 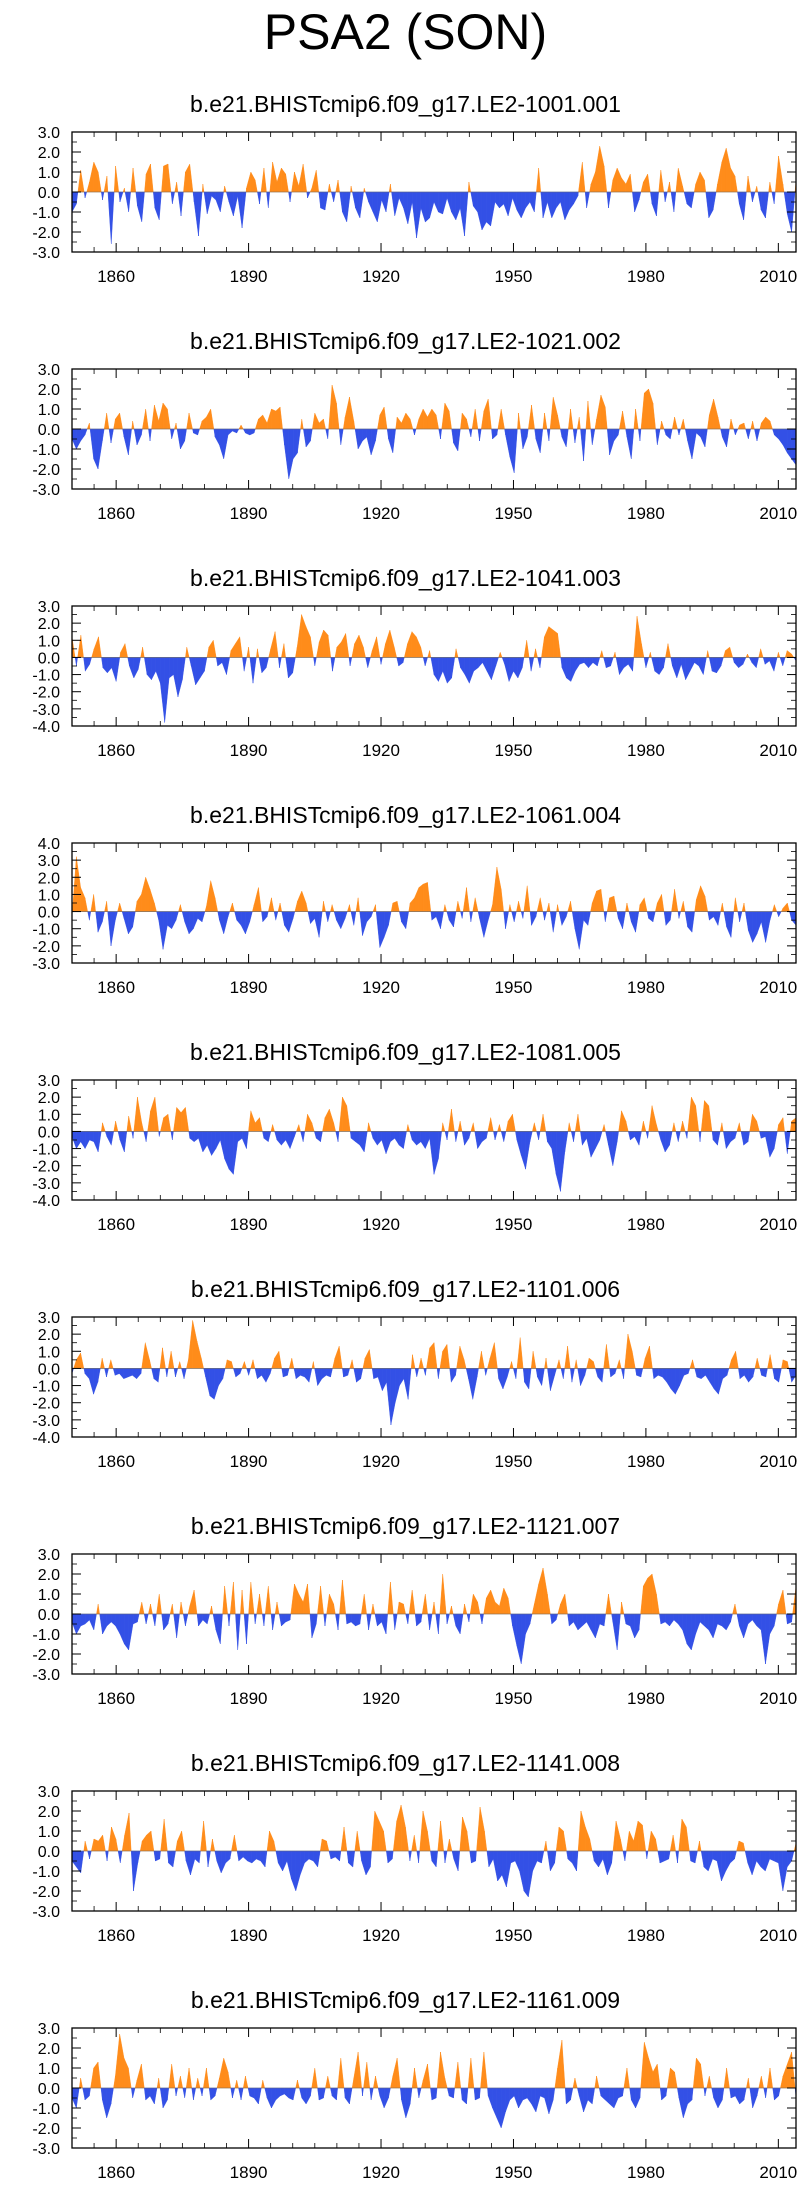 I want to click on x-tick-label: 1920, so click(x=381, y=1698).